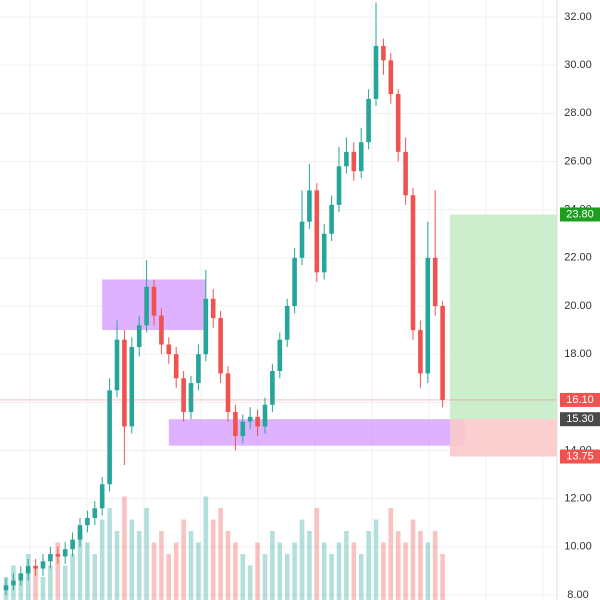  Describe the element at coordinates (578, 354) in the screenshot. I see `y-tick-label: 18.00` at that location.